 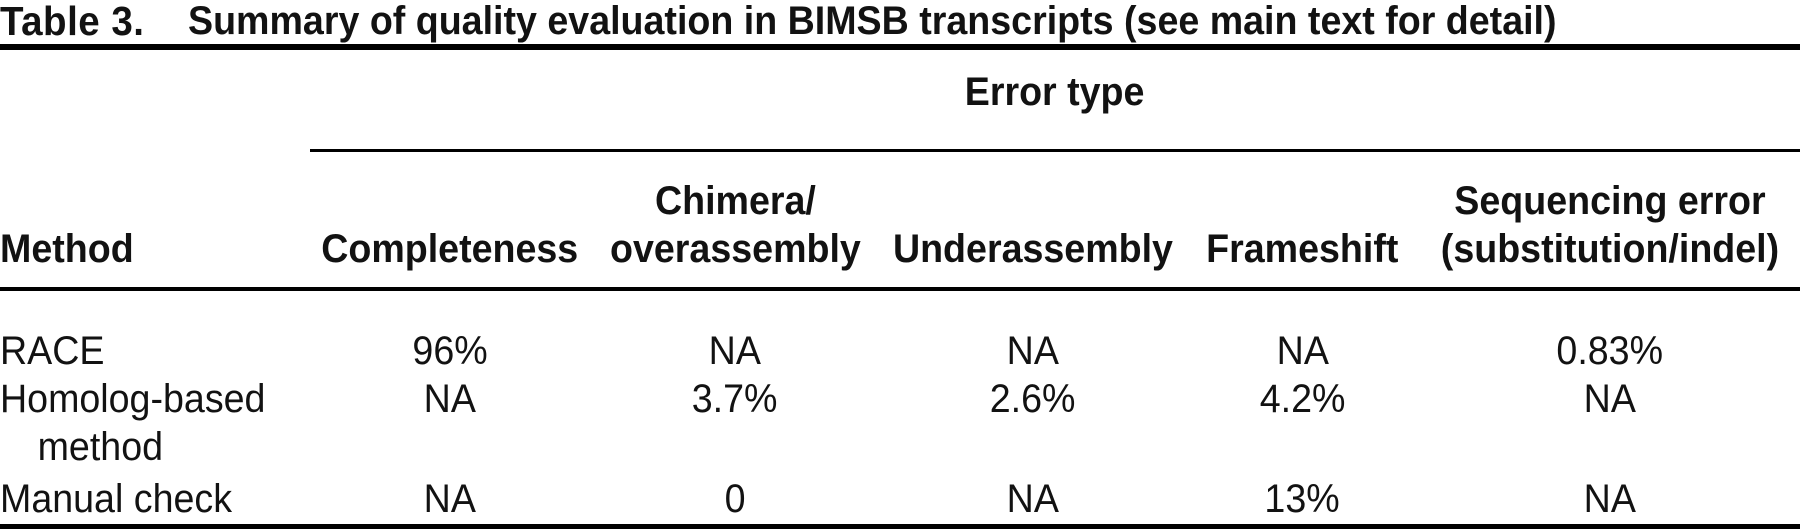 What do you see at coordinates (155, 221) in the screenshot?
I see `column-header-method: Method` at bounding box center [155, 221].